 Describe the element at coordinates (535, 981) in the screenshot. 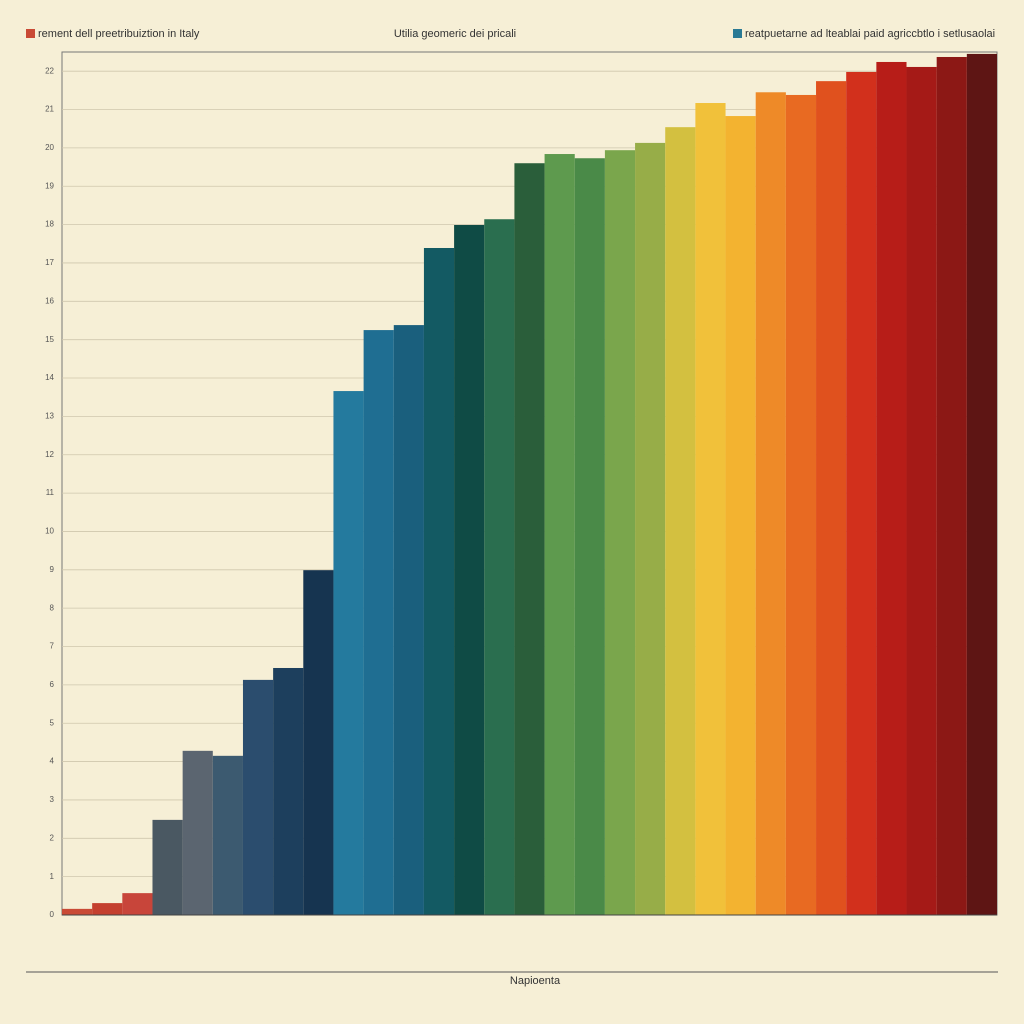

I see `x-axis-label: Napioenta` at that location.